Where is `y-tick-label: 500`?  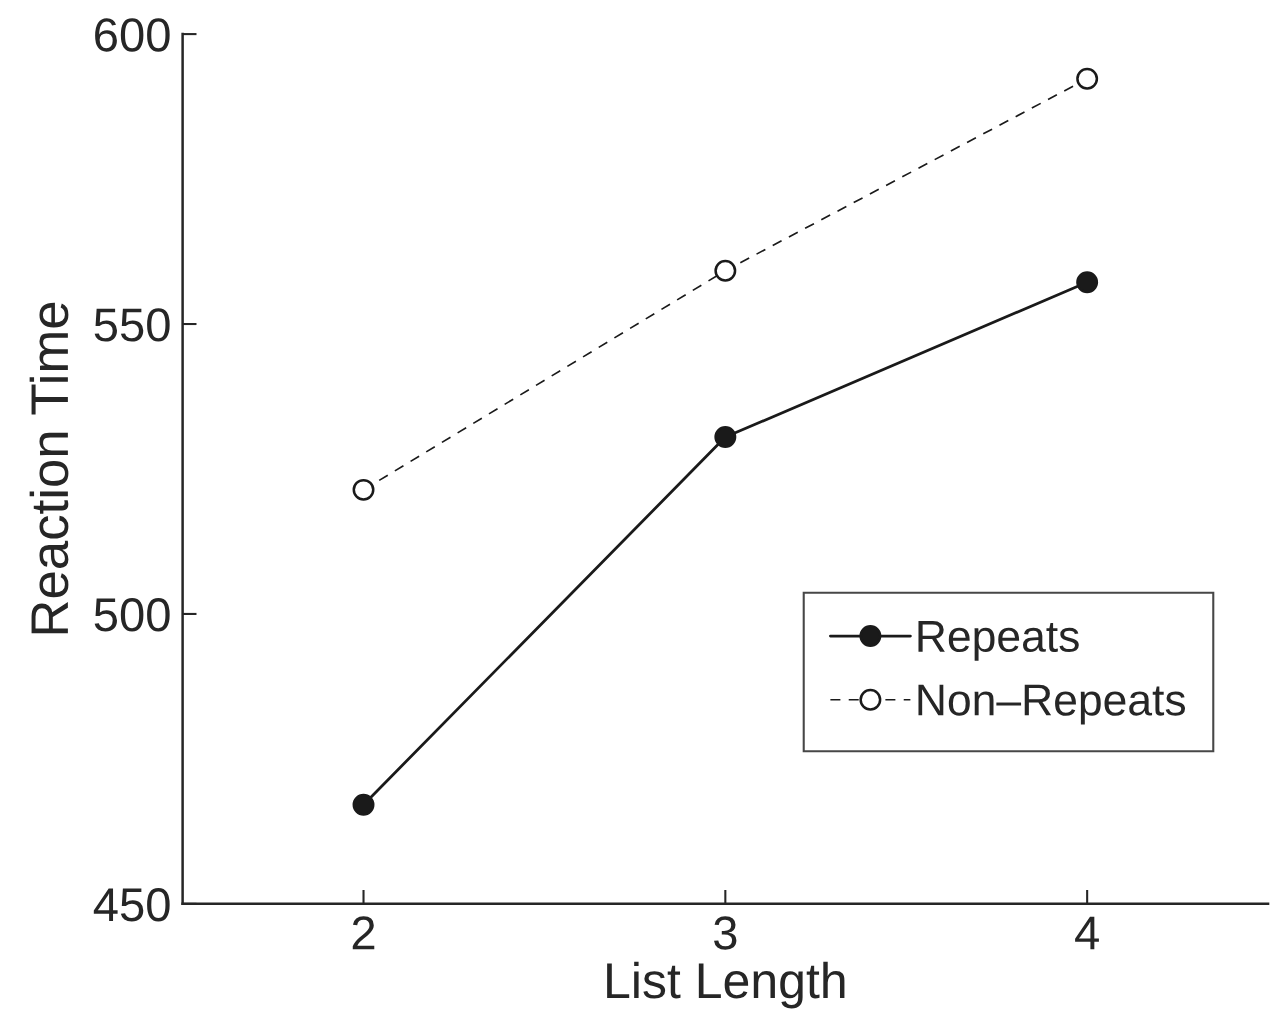
y-tick-label: 500 is located at coordinates (132, 615).